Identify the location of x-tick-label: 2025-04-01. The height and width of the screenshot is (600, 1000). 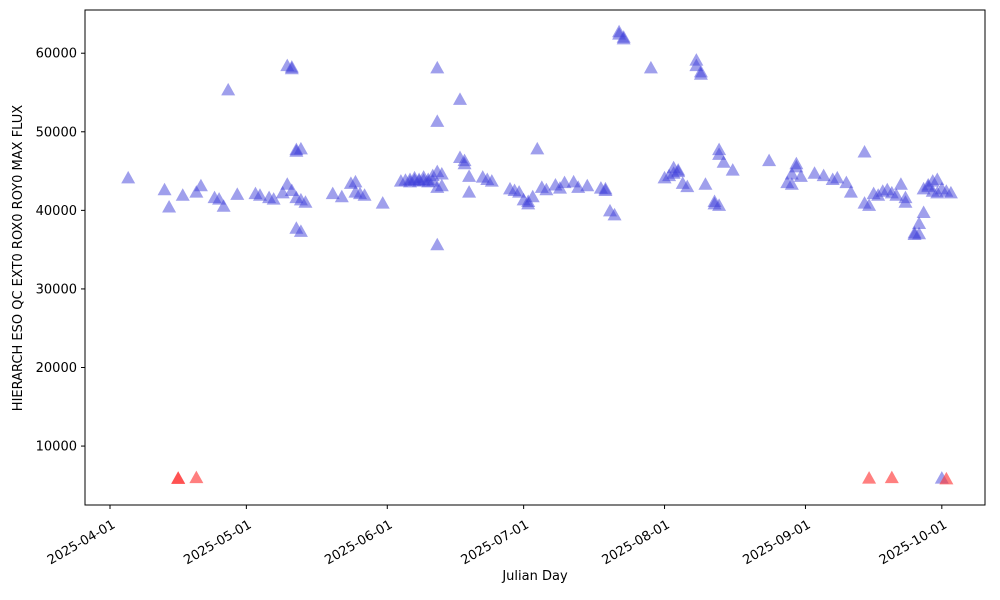
(81, 542).